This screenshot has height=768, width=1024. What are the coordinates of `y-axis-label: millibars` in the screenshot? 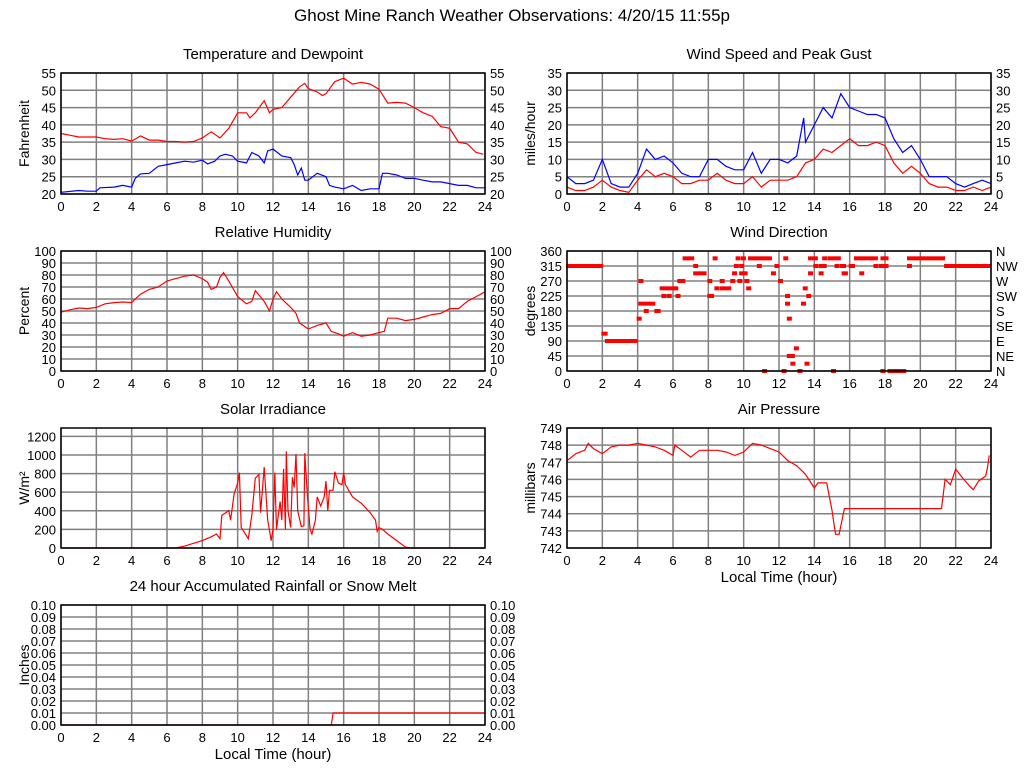 It's located at (530, 487).